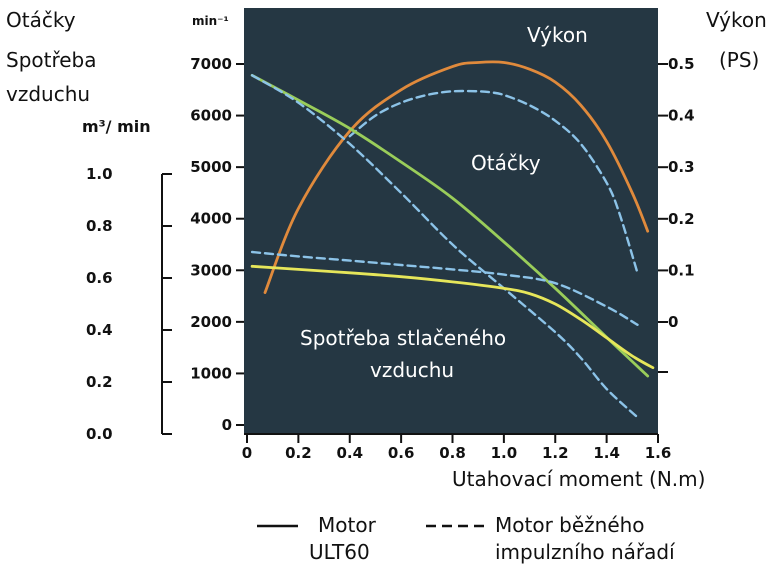 This screenshot has width=782, height=566. I want to click on rpm-tick-label: 5000, so click(211, 167).